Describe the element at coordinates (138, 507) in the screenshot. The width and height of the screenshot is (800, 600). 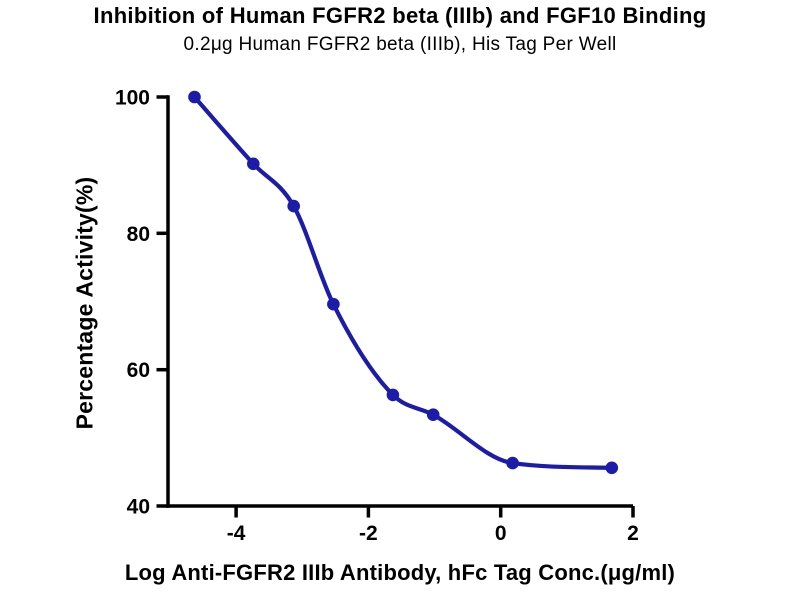
I see `y-tick-label: 40` at that location.